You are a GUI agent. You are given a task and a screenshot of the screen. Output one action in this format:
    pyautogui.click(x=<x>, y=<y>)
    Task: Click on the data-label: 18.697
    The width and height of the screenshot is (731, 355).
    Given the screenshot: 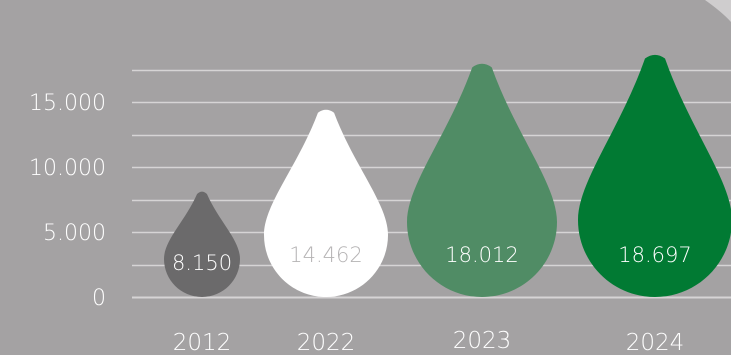 What is the action you would take?
    pyautogui.click(x=654, y=255)
    